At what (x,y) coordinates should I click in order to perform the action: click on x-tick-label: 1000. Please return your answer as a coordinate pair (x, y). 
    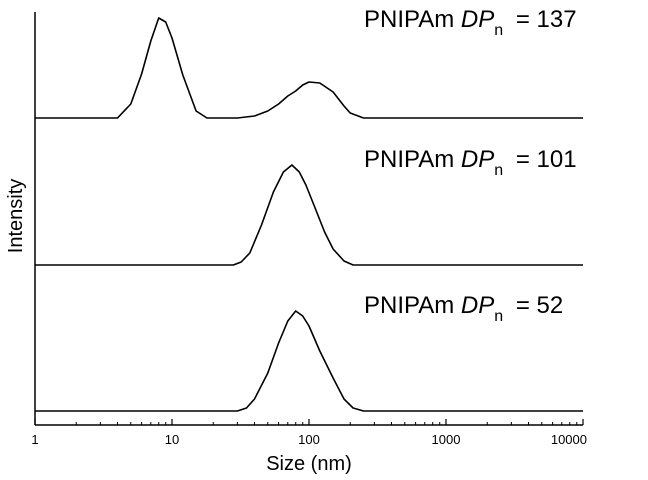
    Looking at the image, I should click on (446, 439).